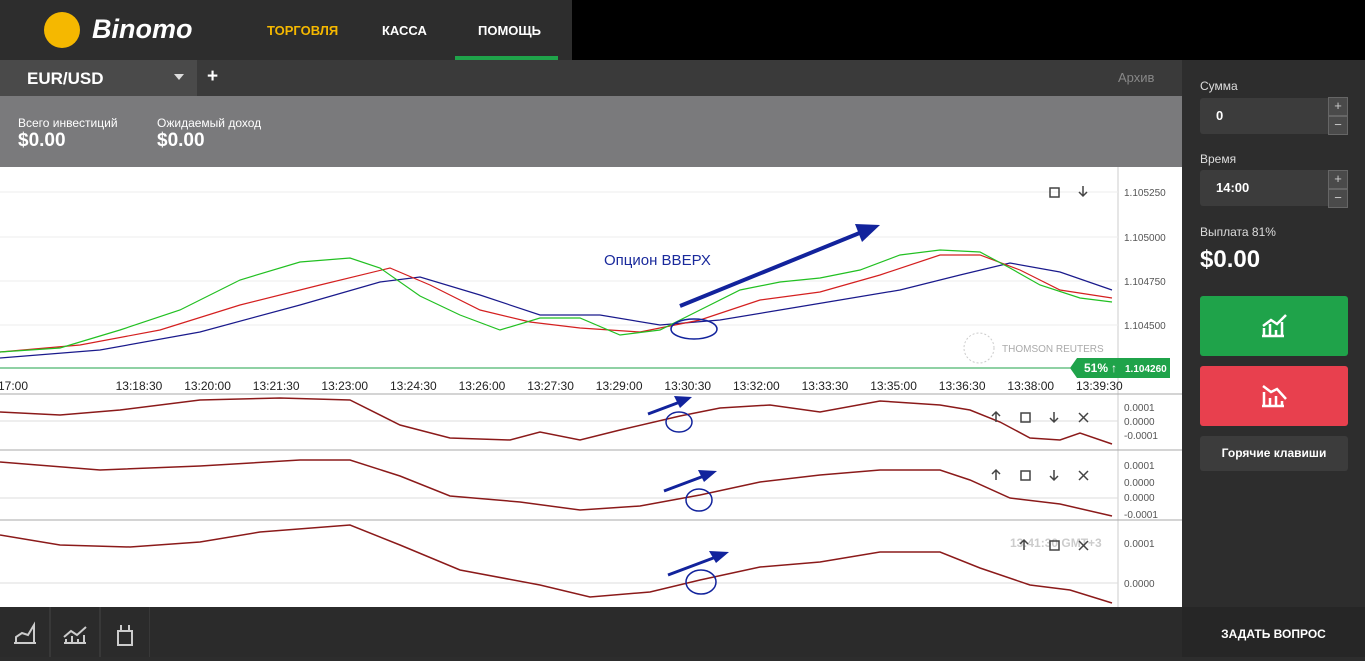 The width and height of the screenshot is (1365, 661). I want to click on time-tick: 13:39:30, so click(1099, 386).